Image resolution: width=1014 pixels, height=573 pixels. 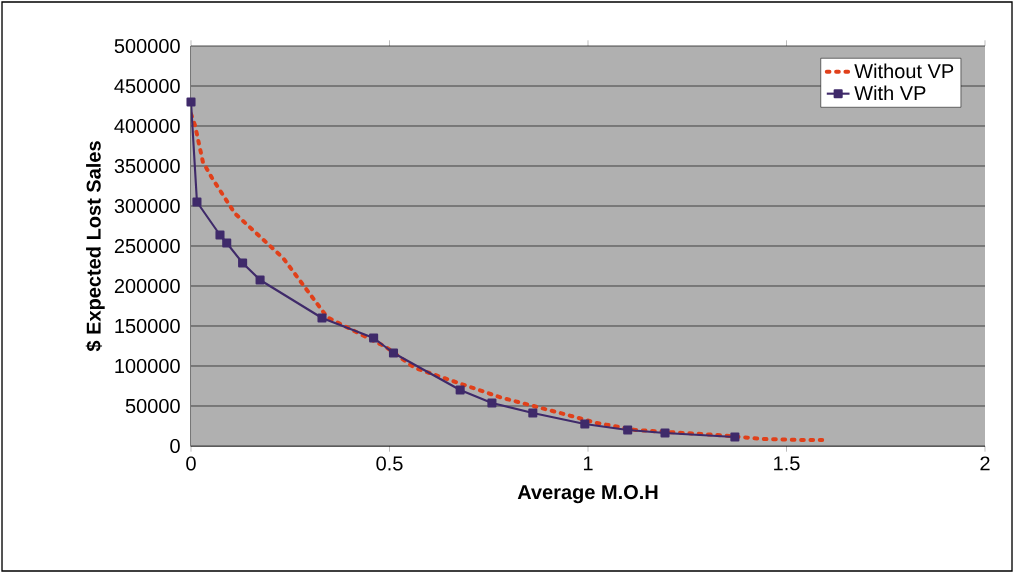 What do you see at coordinates (95, 246) in the screenshot?
I see `y-axis-title: $ Expected Lost Sales` at bounding box center [95, 246].